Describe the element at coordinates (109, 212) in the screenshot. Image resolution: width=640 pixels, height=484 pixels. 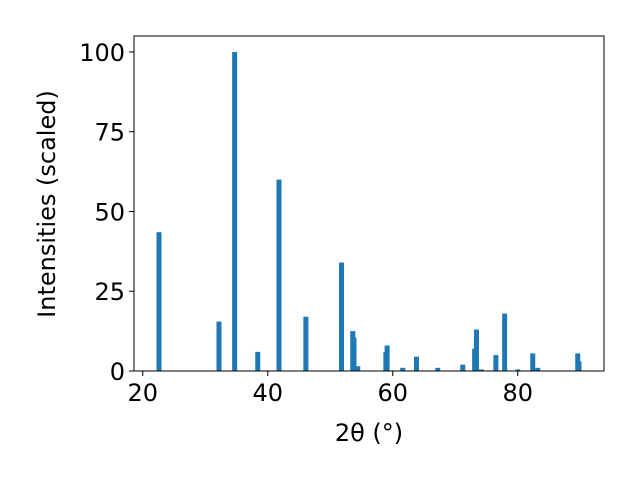
I see `y-tick-label: 50` at that location.